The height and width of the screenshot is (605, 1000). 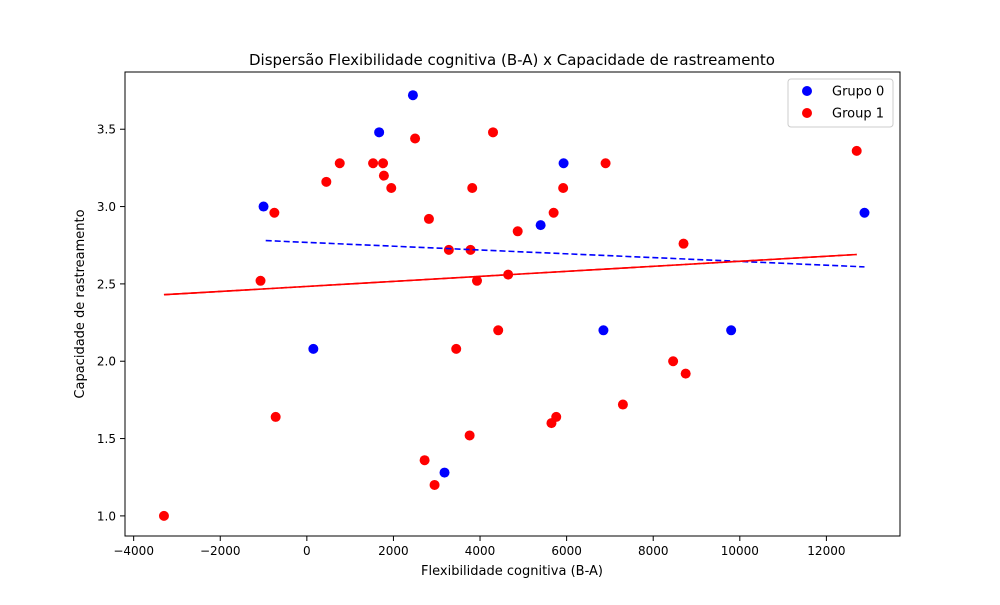 I want to click on x-axis: −4000 −2000 0 2000 4000 6000 8000 10000 12000, so click(x=479, y=547).